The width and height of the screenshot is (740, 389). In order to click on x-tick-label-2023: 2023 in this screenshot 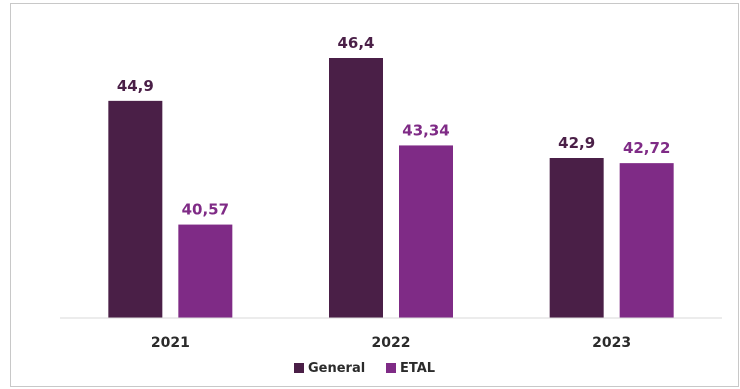, I will do `click(611, 343)`.